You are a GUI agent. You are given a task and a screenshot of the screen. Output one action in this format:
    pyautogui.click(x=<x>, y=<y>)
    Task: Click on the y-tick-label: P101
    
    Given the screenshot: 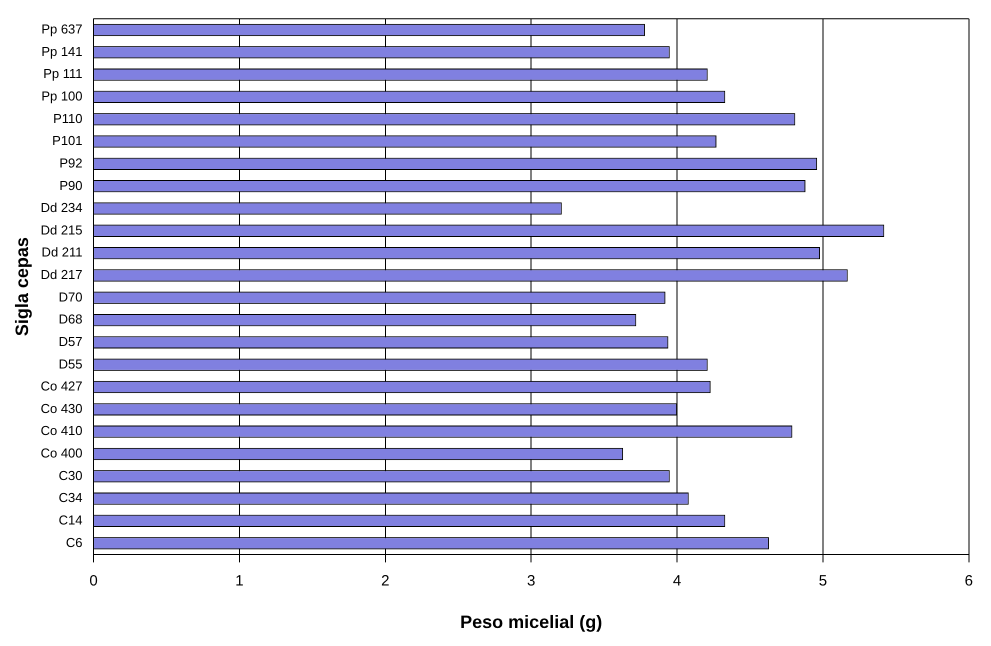 What is the action you would take?
    pyautogui.click(x=67, y=140)
    